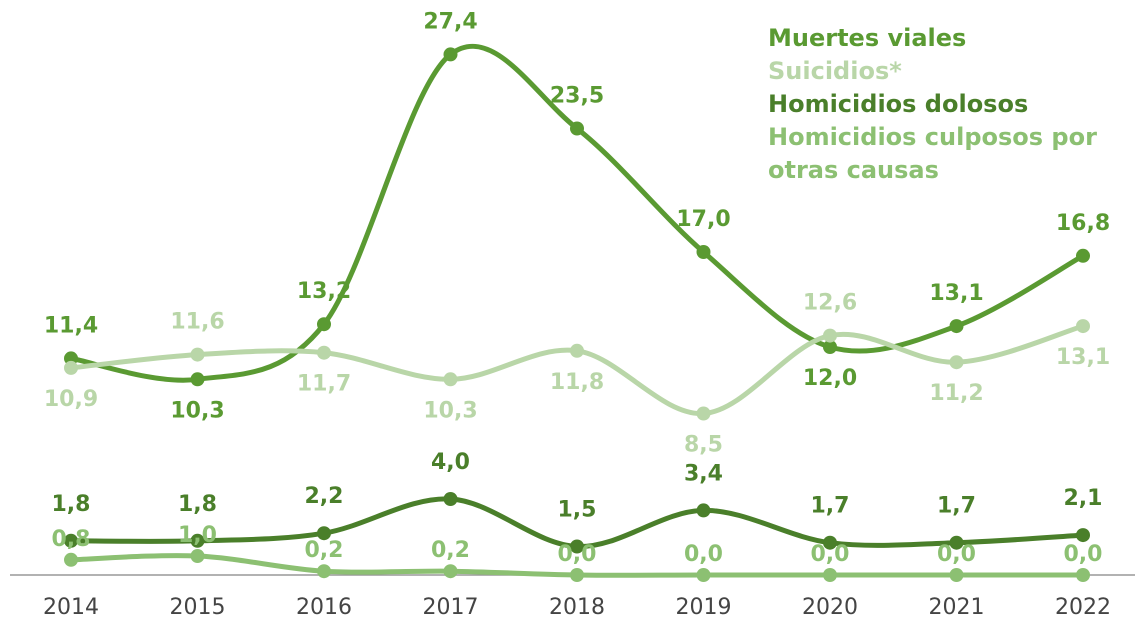  Describe the element at coordinates (450, 462) in the screenshot. I see `data-label: 4,0` at that location.